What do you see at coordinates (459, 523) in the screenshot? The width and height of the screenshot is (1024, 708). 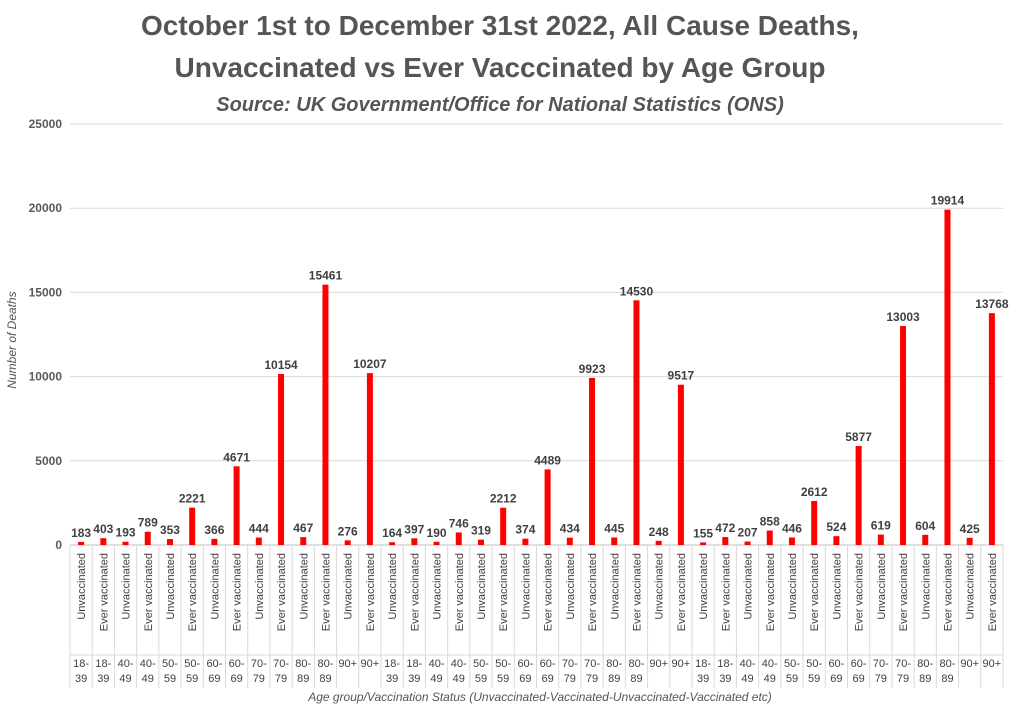 I see `data-label: 746` at bounding box center [459, 523].